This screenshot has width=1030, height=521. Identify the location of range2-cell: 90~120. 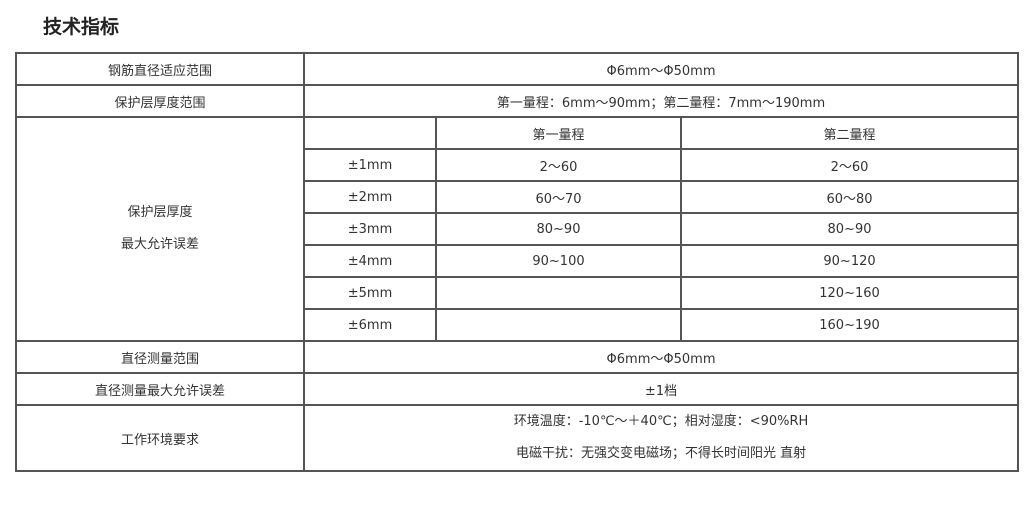
(849, 261).